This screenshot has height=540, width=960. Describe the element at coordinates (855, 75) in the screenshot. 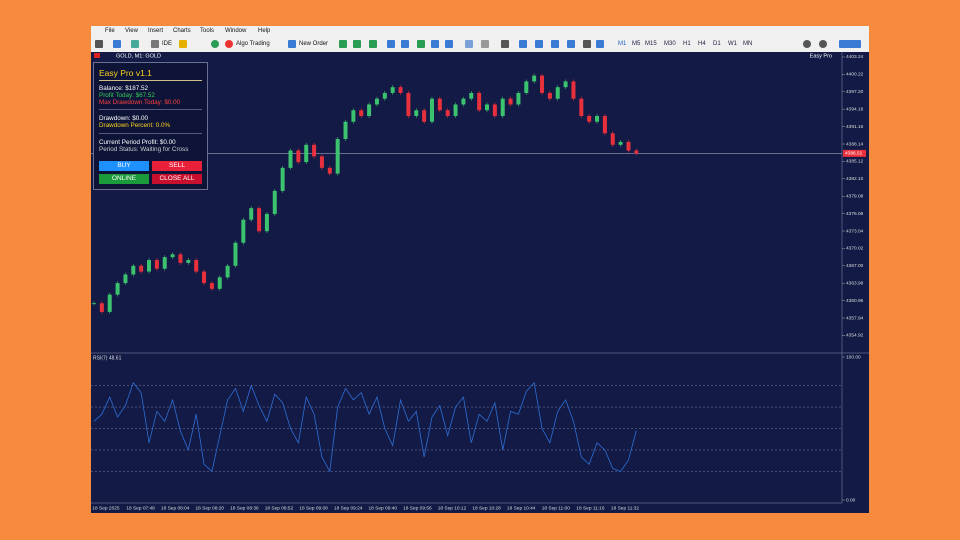

I see `price-label: 4400.22` at that location.